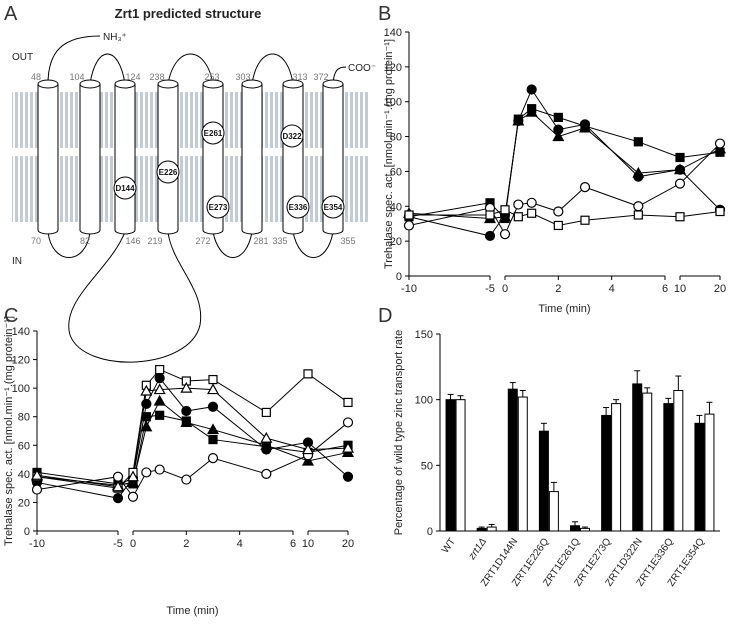 The height and width of the screenshot is (626, 738). What do you see at coordinates (308, 544) in the screenshot?
I see `x-tick-label: 10` at bounding box center [308, 544].